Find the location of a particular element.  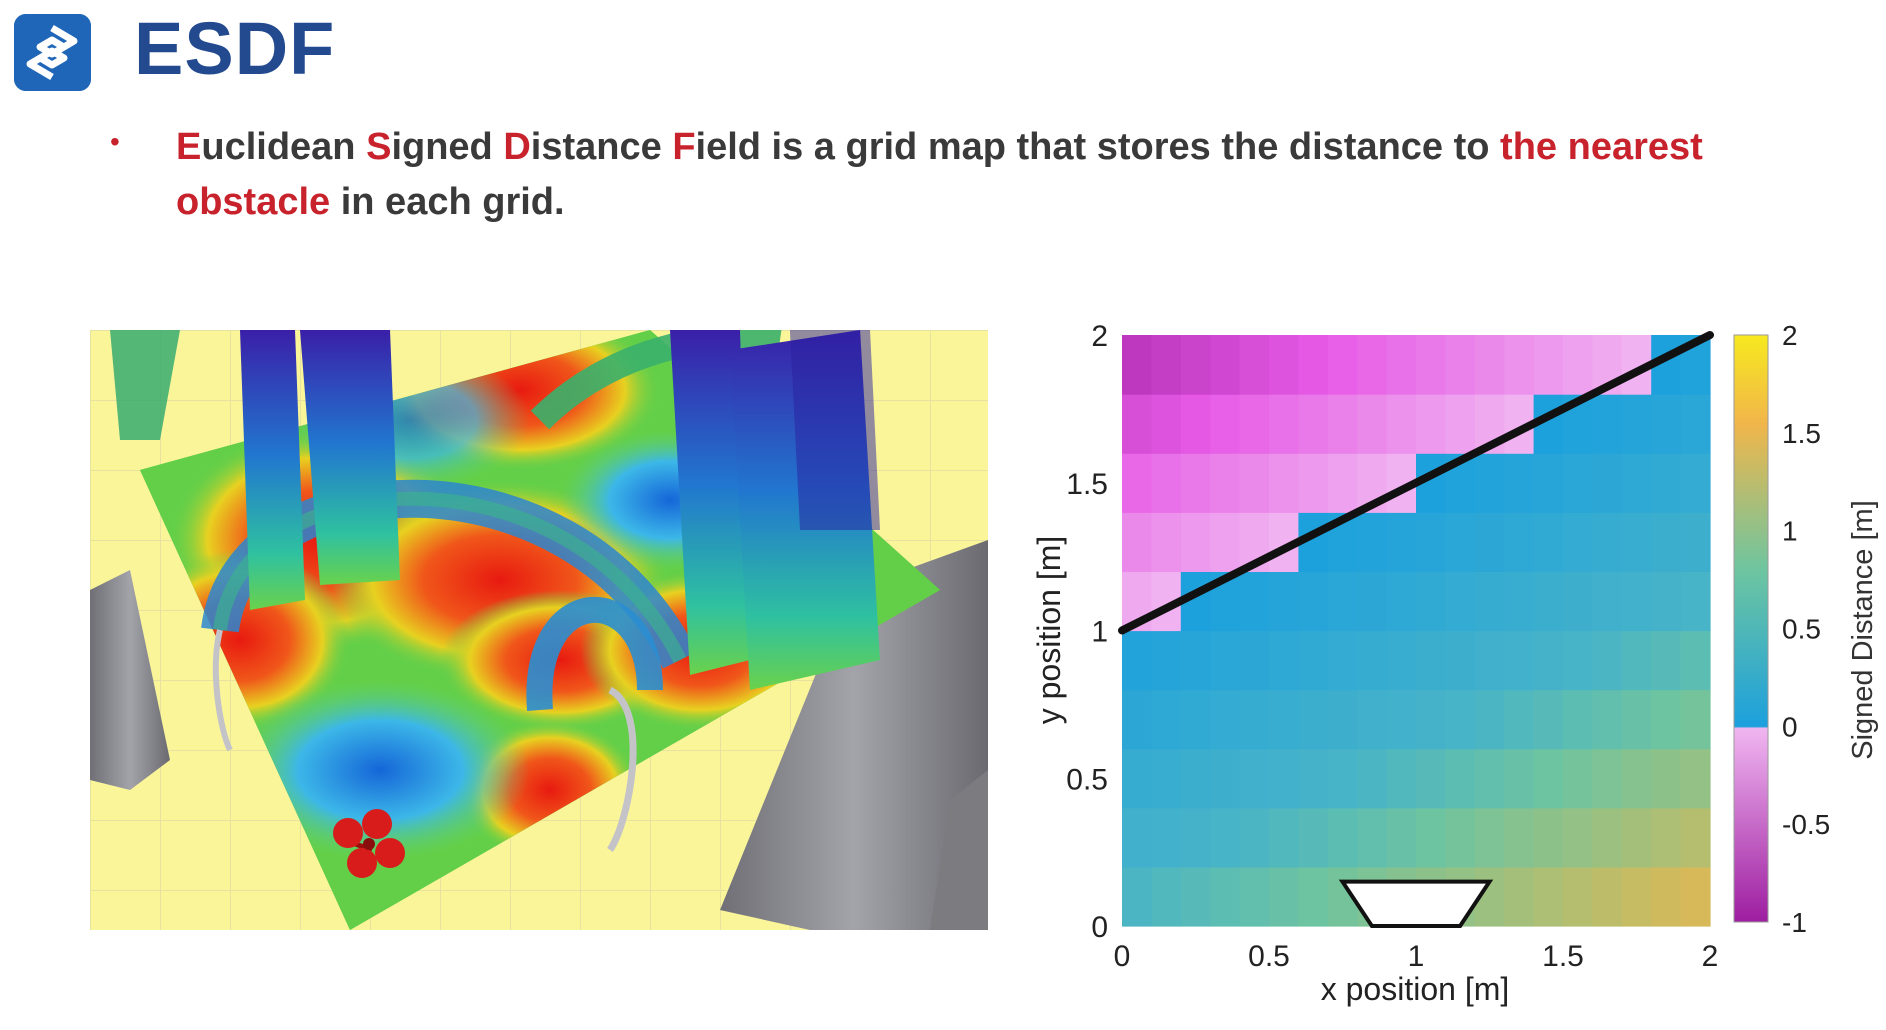

drone-icon is located at coordinates (369, 843).